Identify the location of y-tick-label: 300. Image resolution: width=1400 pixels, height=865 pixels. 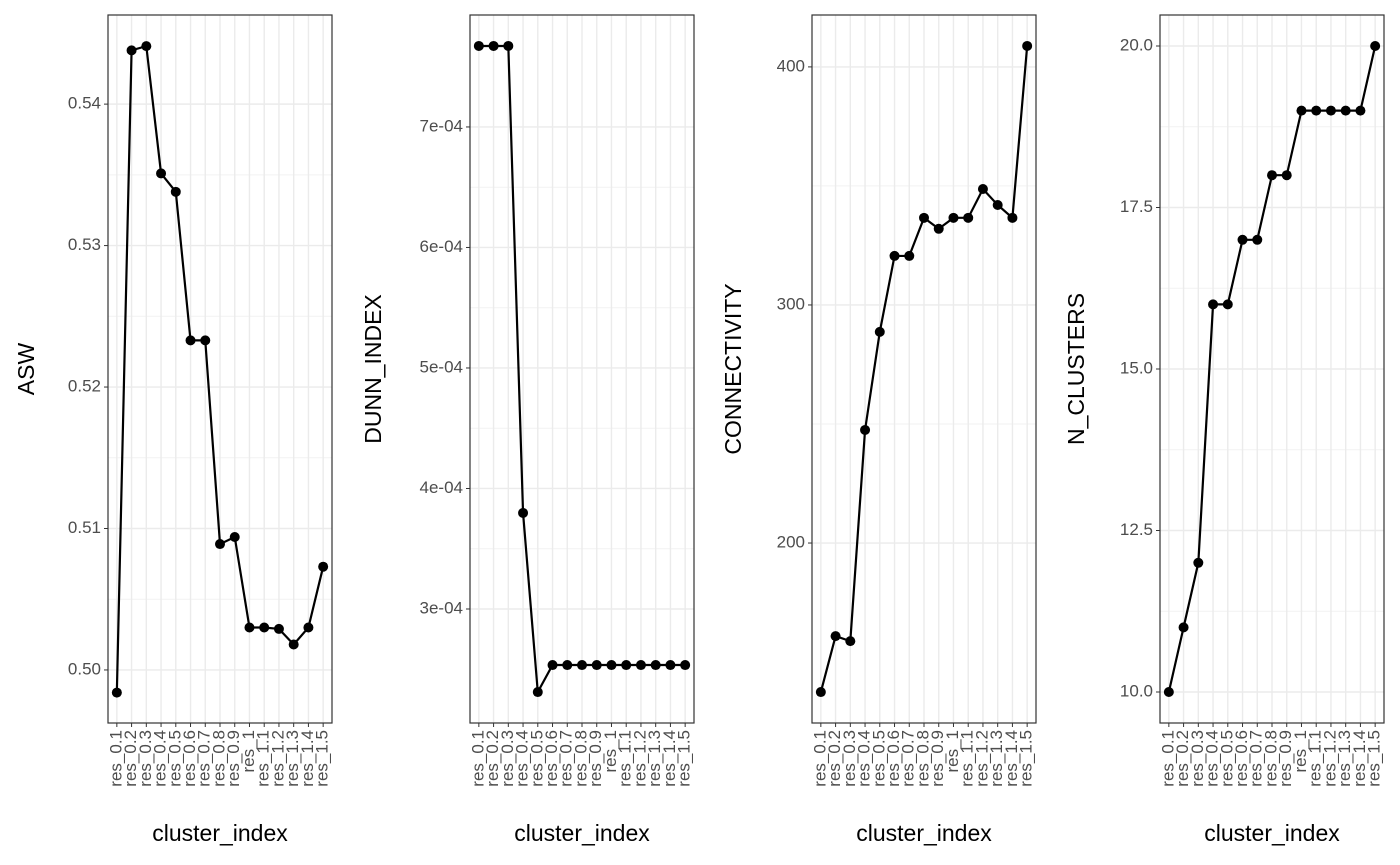
(791, 303).